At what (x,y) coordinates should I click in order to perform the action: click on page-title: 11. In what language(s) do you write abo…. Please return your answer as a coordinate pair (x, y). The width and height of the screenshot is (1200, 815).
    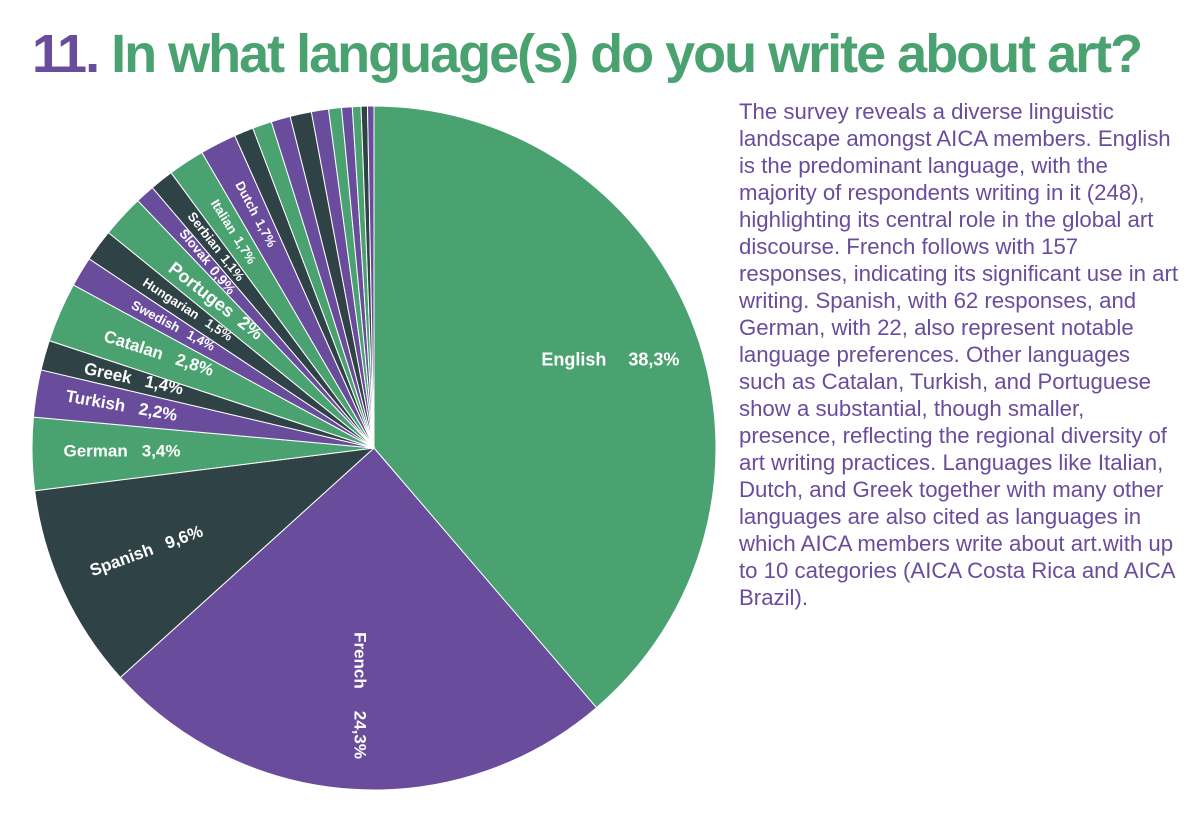
    Looking at the image, I should click on (612, 54).